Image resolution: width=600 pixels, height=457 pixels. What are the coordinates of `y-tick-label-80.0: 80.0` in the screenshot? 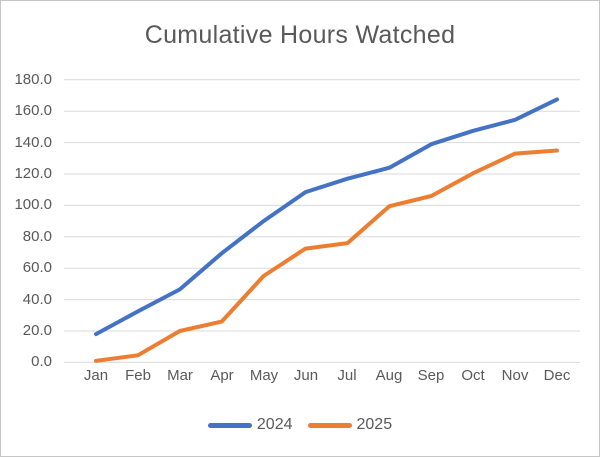 It's located at (37, 236).